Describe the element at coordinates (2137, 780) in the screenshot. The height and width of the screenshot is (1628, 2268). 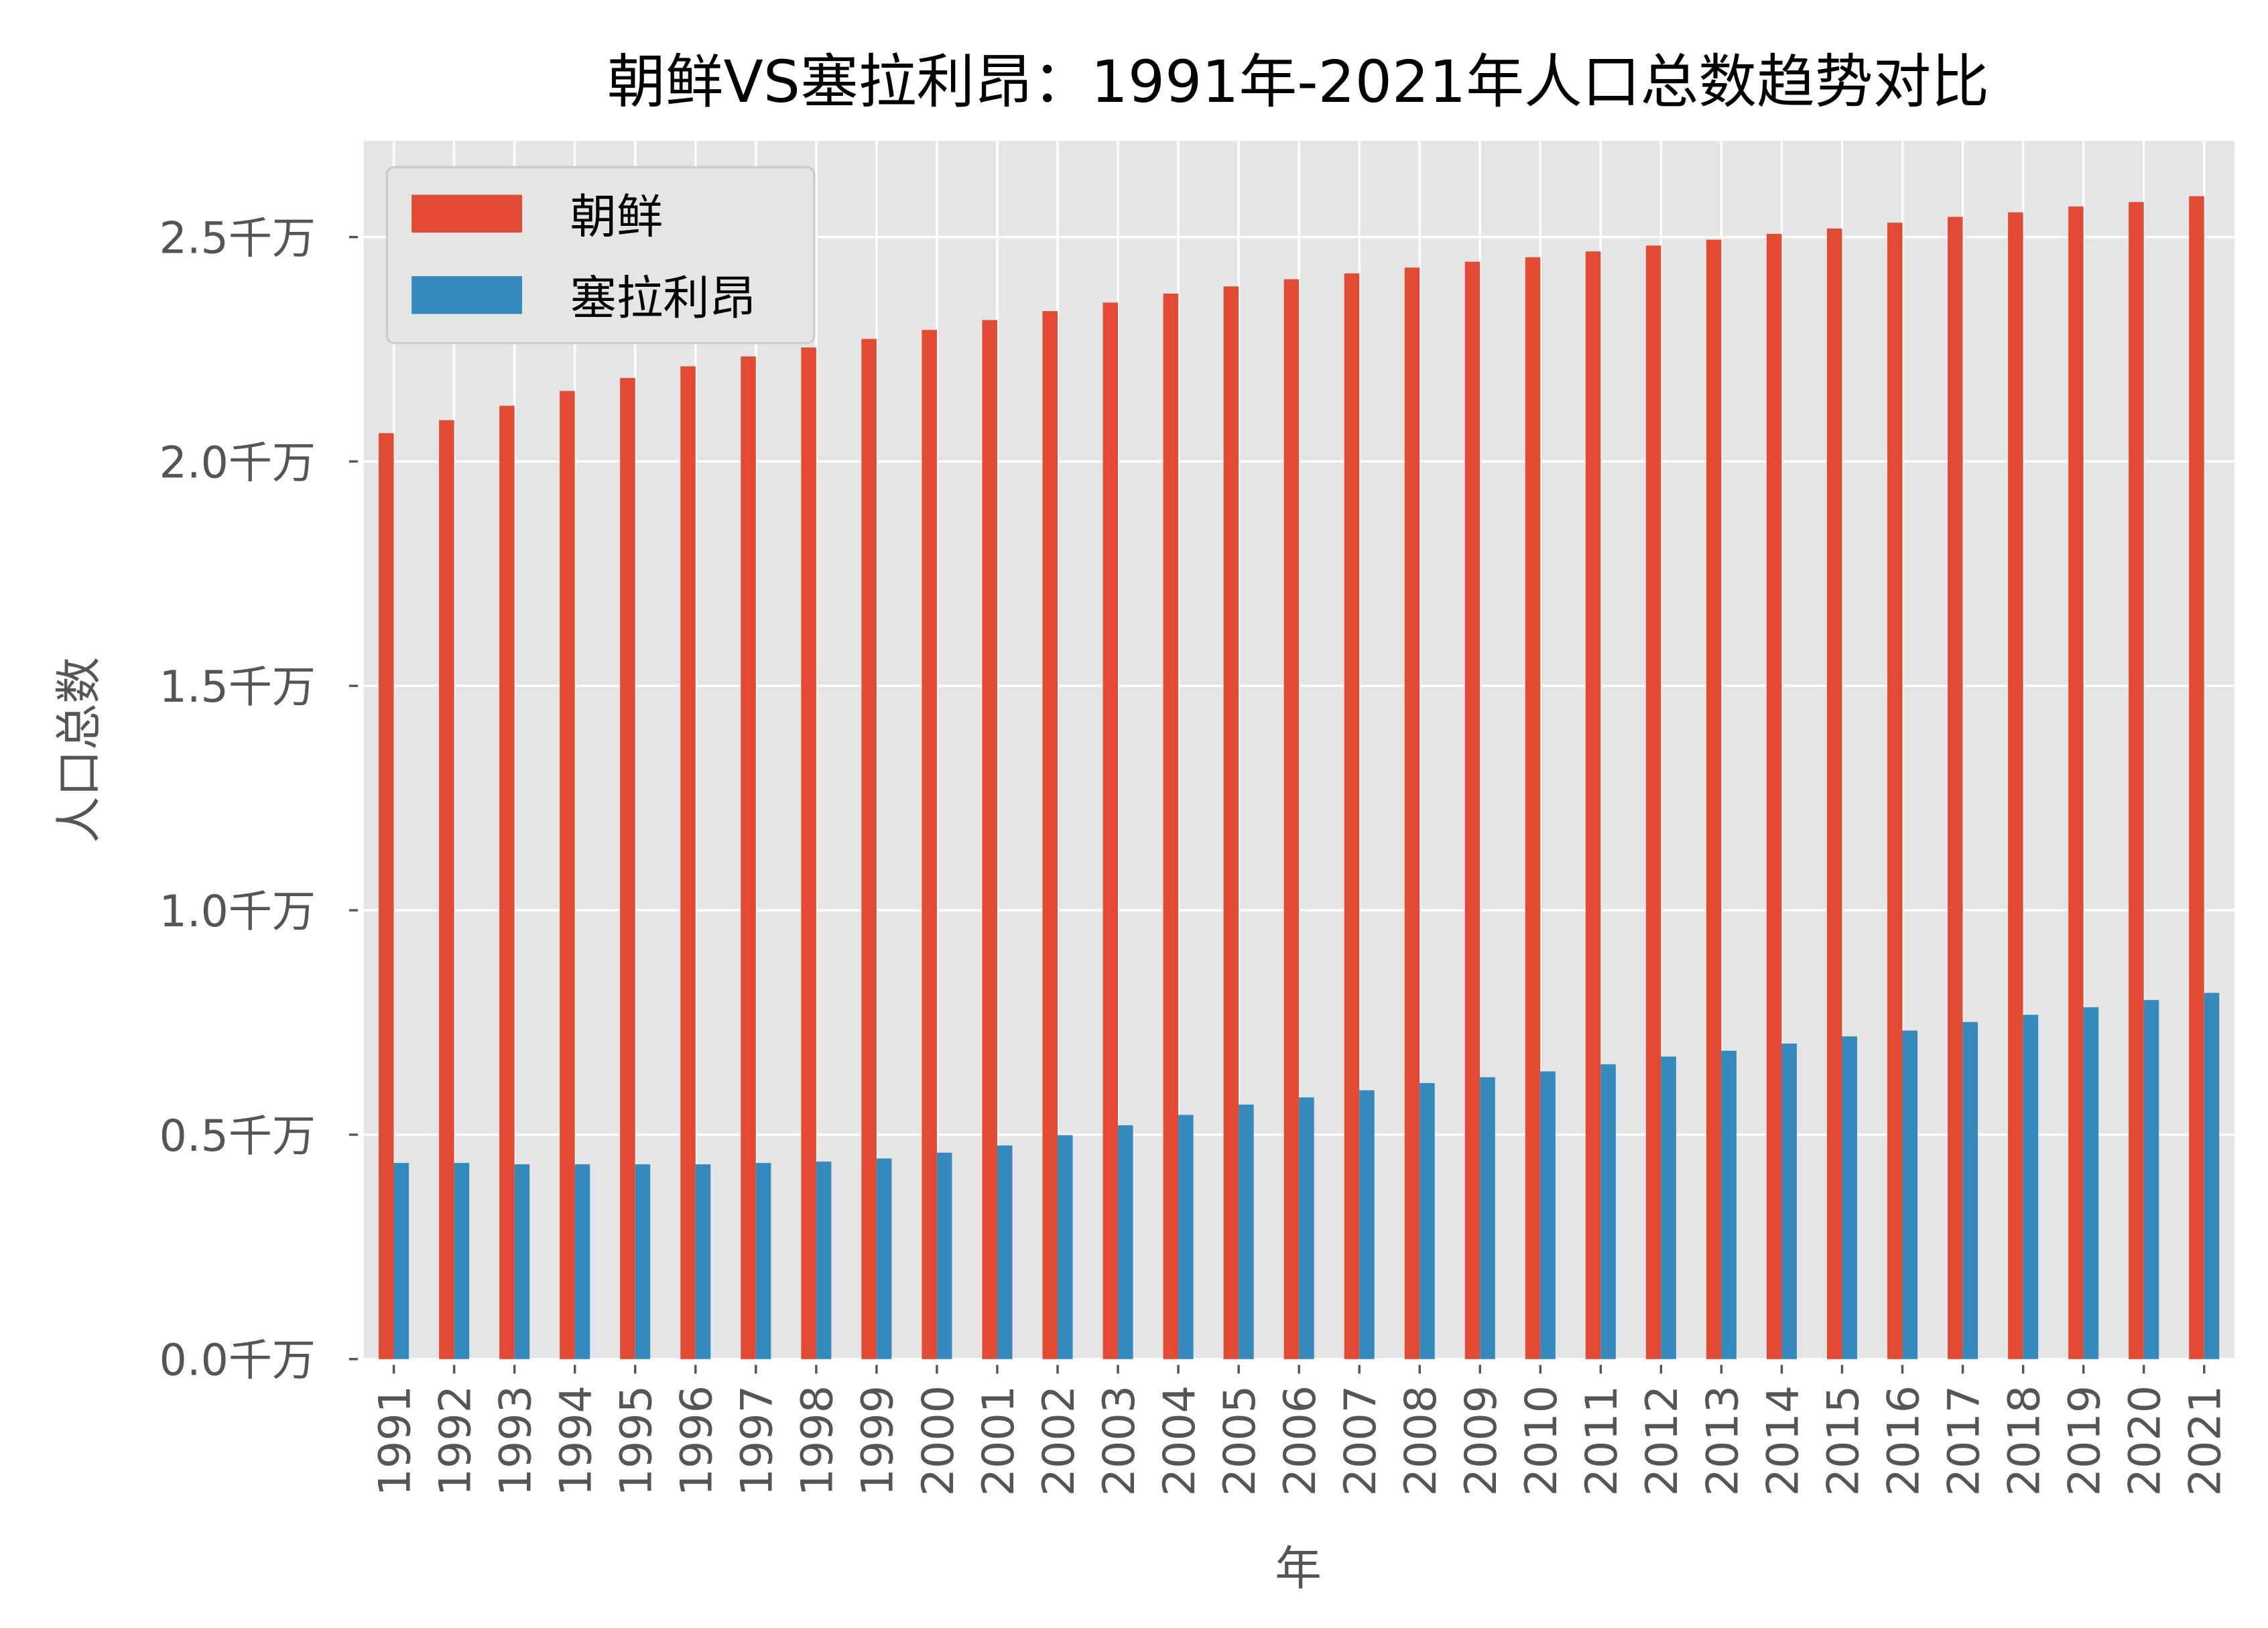
I see `bar-north-korea-2020` at that location.